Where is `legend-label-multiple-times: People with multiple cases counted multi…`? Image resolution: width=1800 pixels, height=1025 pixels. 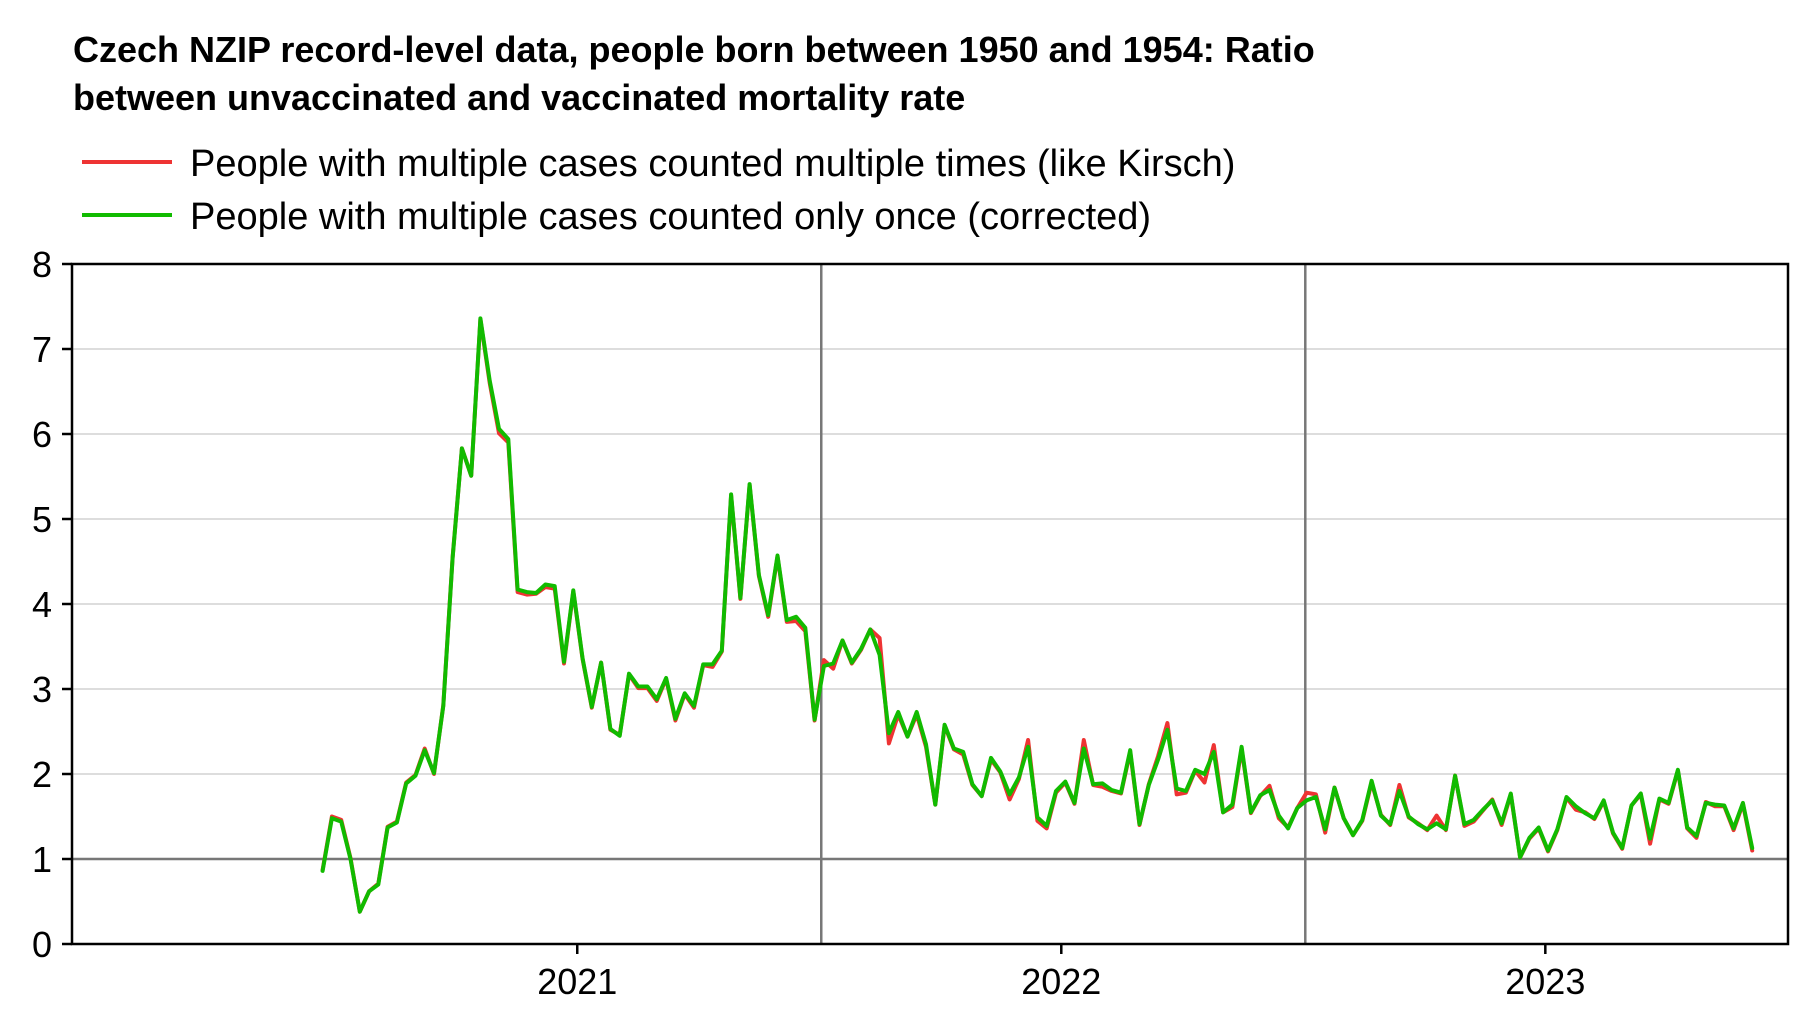 legend-label-multiple-times: People with multiple cases counted multi… is located at coordinates (712, 164).